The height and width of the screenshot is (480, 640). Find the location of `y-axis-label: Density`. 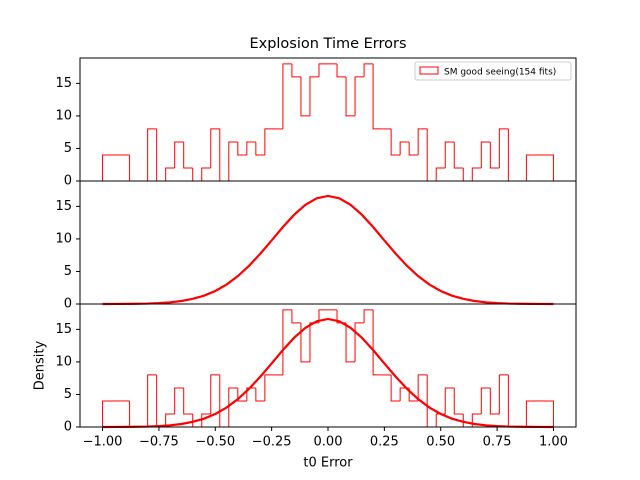

y-axis-label: Density is located at coordinates (40, 365).